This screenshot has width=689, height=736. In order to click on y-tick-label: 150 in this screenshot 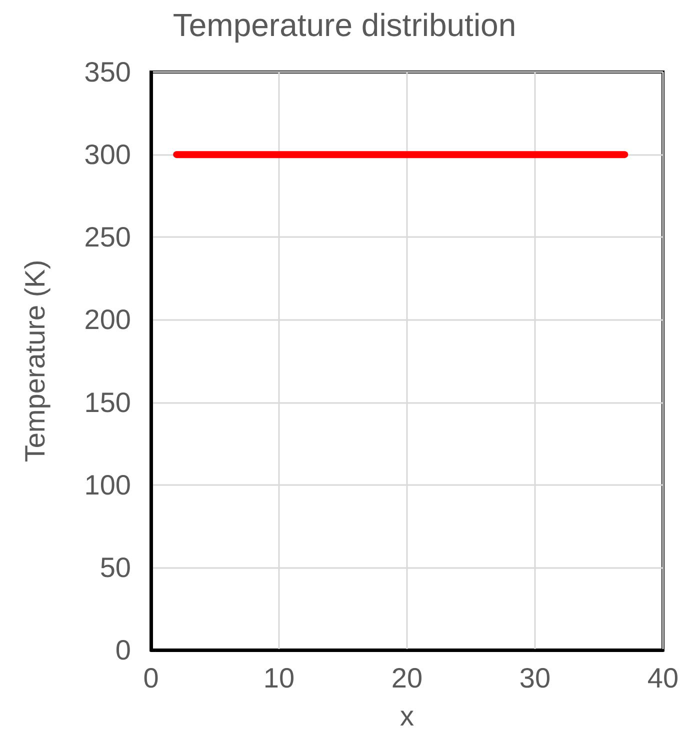, I will do `click(107, 402)`.